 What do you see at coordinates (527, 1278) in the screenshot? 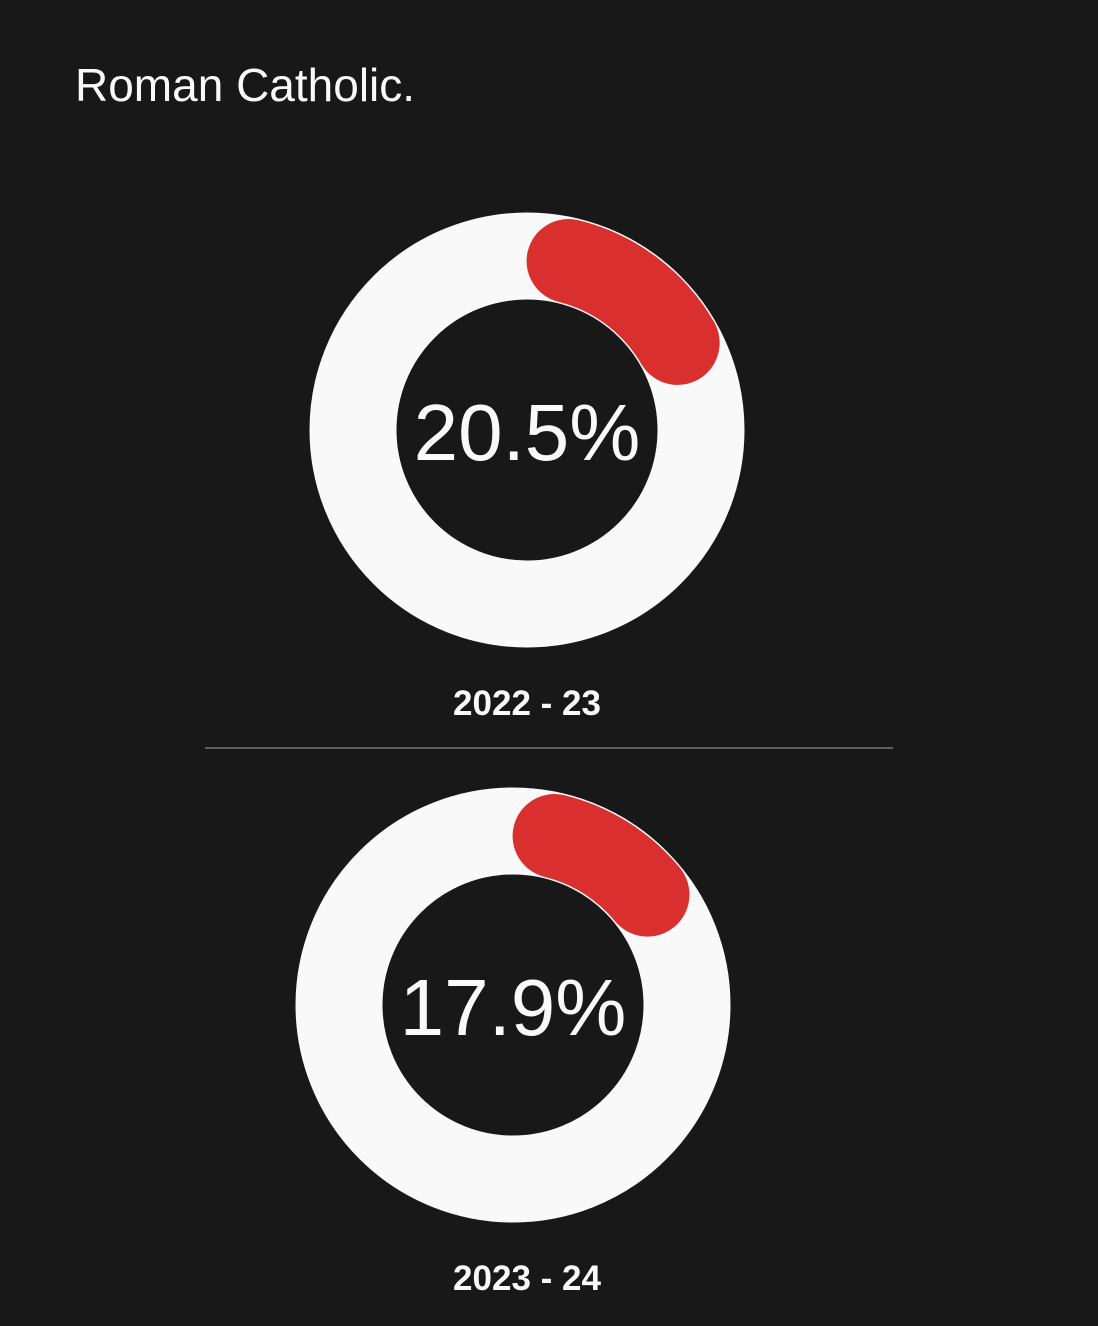
I see `period-caption: 2023 - 24` at bounding box center [527, 1278].